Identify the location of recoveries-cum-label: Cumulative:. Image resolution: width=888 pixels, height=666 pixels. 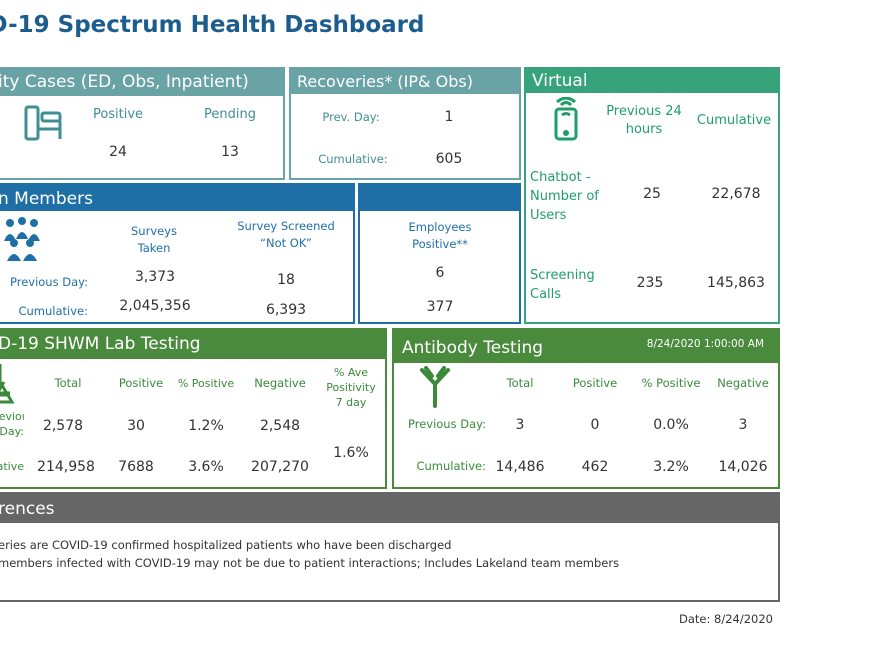
(353, 159).